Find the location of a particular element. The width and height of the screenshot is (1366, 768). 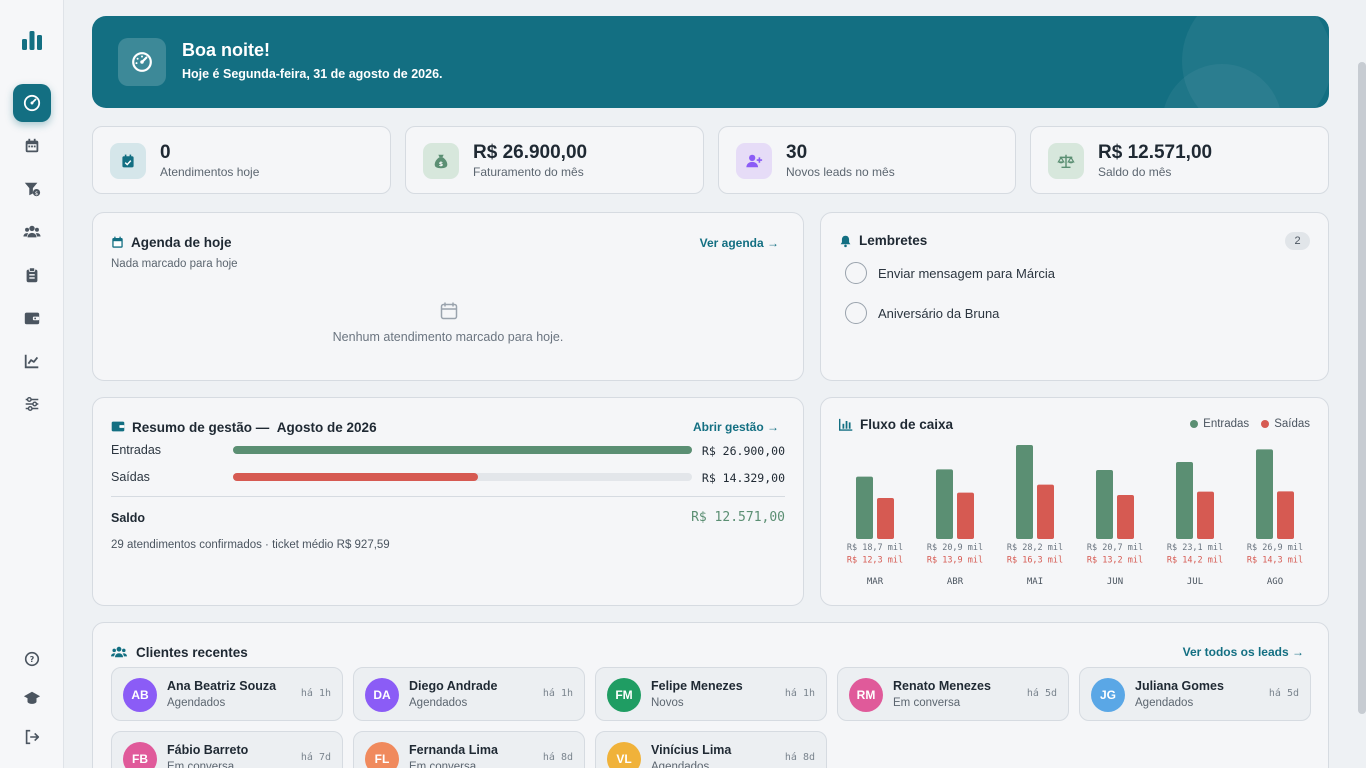

stat-revenue: $ R$ 26.900,00 Faturamento do mês is located at coordinates (554, 160).